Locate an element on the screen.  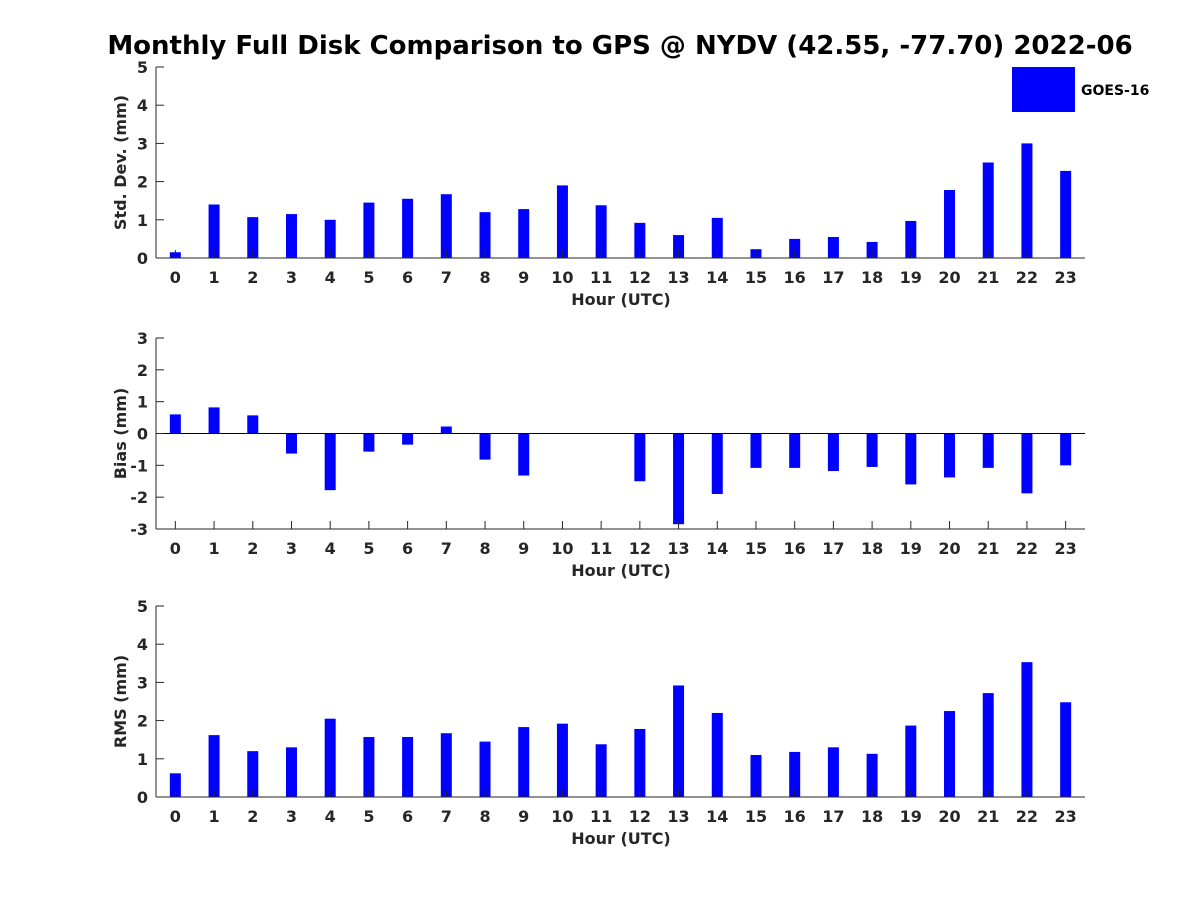
rms-x-tick-label: 3 is located at coordinates (291, 816).